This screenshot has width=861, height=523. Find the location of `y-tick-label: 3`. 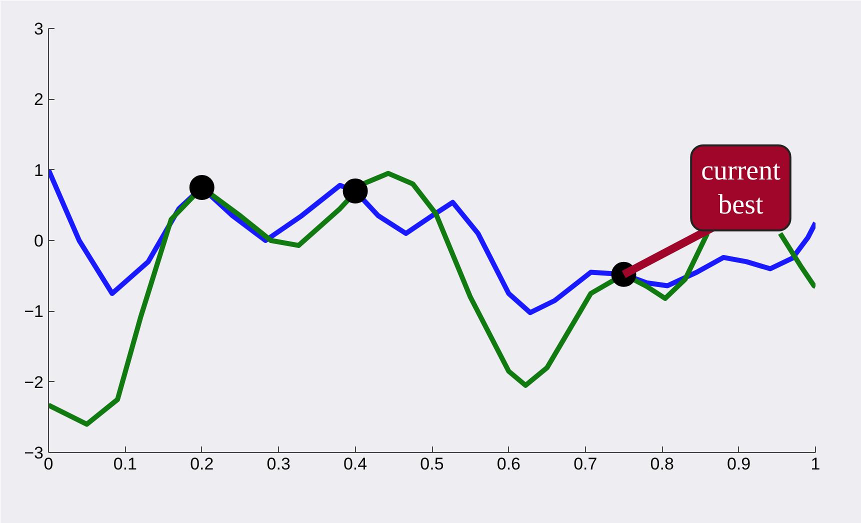

y-tick-label: 3 is located at coordinates (39, 29).